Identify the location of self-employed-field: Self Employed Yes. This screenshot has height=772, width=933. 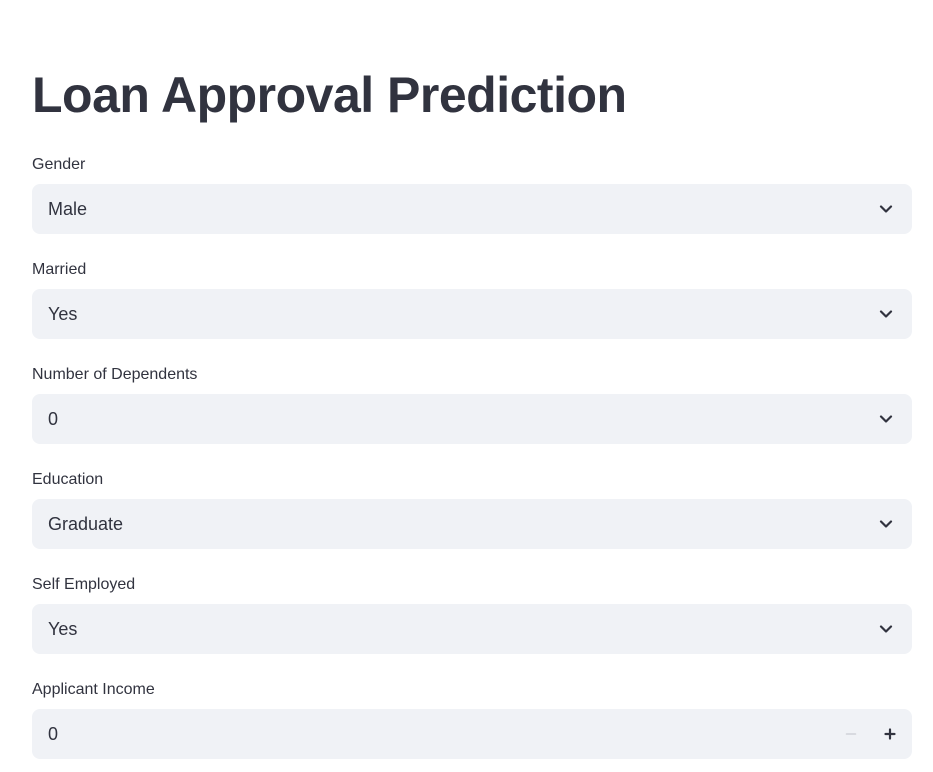
(472, 614).